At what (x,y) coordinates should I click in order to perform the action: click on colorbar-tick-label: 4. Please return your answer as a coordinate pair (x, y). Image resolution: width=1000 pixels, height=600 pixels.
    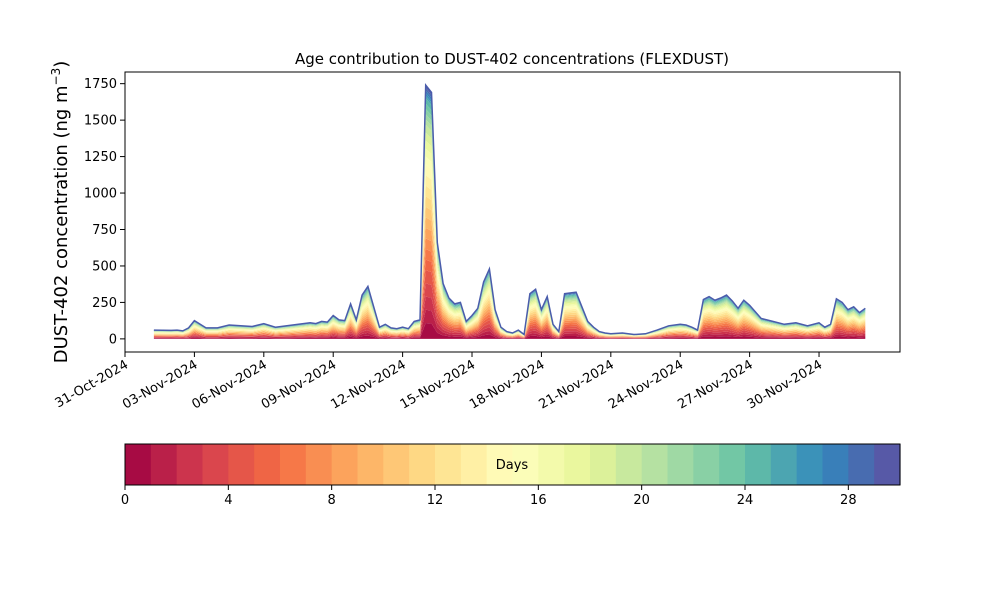
    Looking at the image, I should click on (228, 500).